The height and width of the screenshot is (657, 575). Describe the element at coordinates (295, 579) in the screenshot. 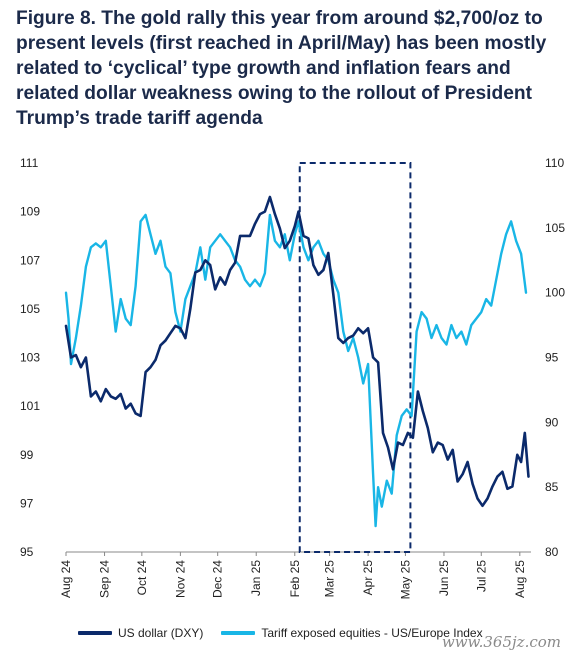

I see `x-tick-label: Feb 25` at that location.